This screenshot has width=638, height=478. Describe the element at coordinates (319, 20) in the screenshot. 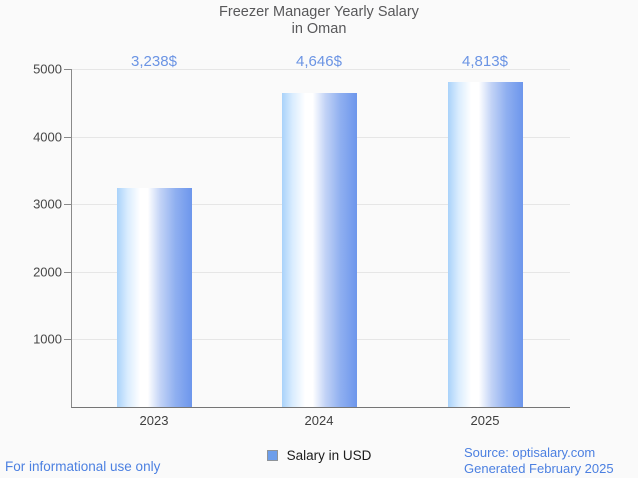

I see `chart-title: Freezer Manager Yearly Salary in Oman` at that location.